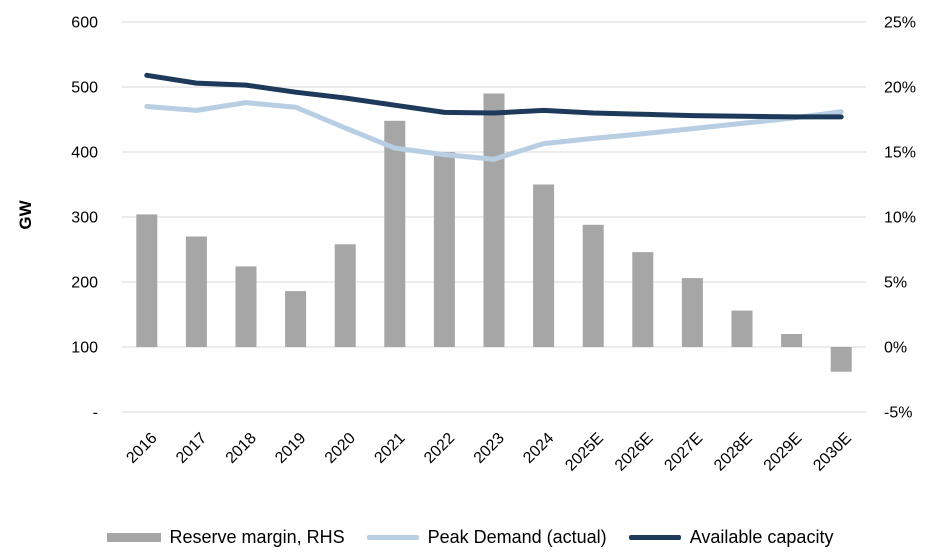 This screenshot has height=560, width=940. What do you see at coordinates (538, 448) in the screenshot?
I see `x-axis-tick: 2024` at bounding box center [538, 448].